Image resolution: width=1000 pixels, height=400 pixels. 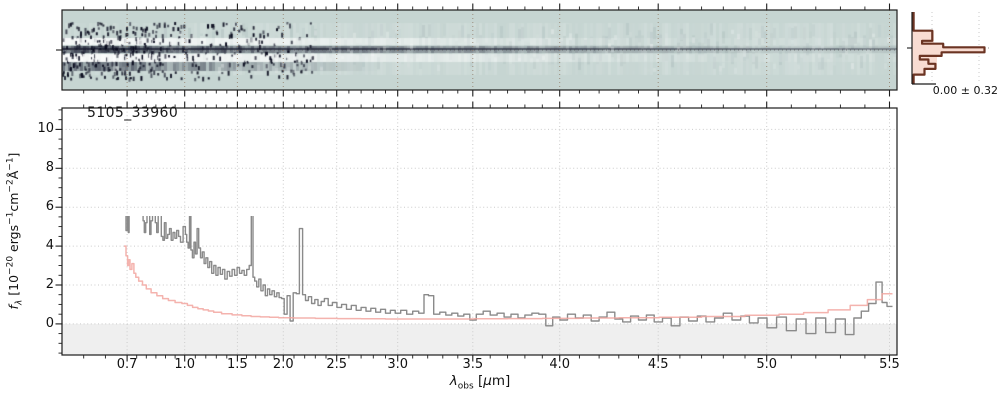 What do you see at coordinates (127, 364) in the screenshot?
I see `x-tick-label: 0.7` at bounding box center [127, 364].